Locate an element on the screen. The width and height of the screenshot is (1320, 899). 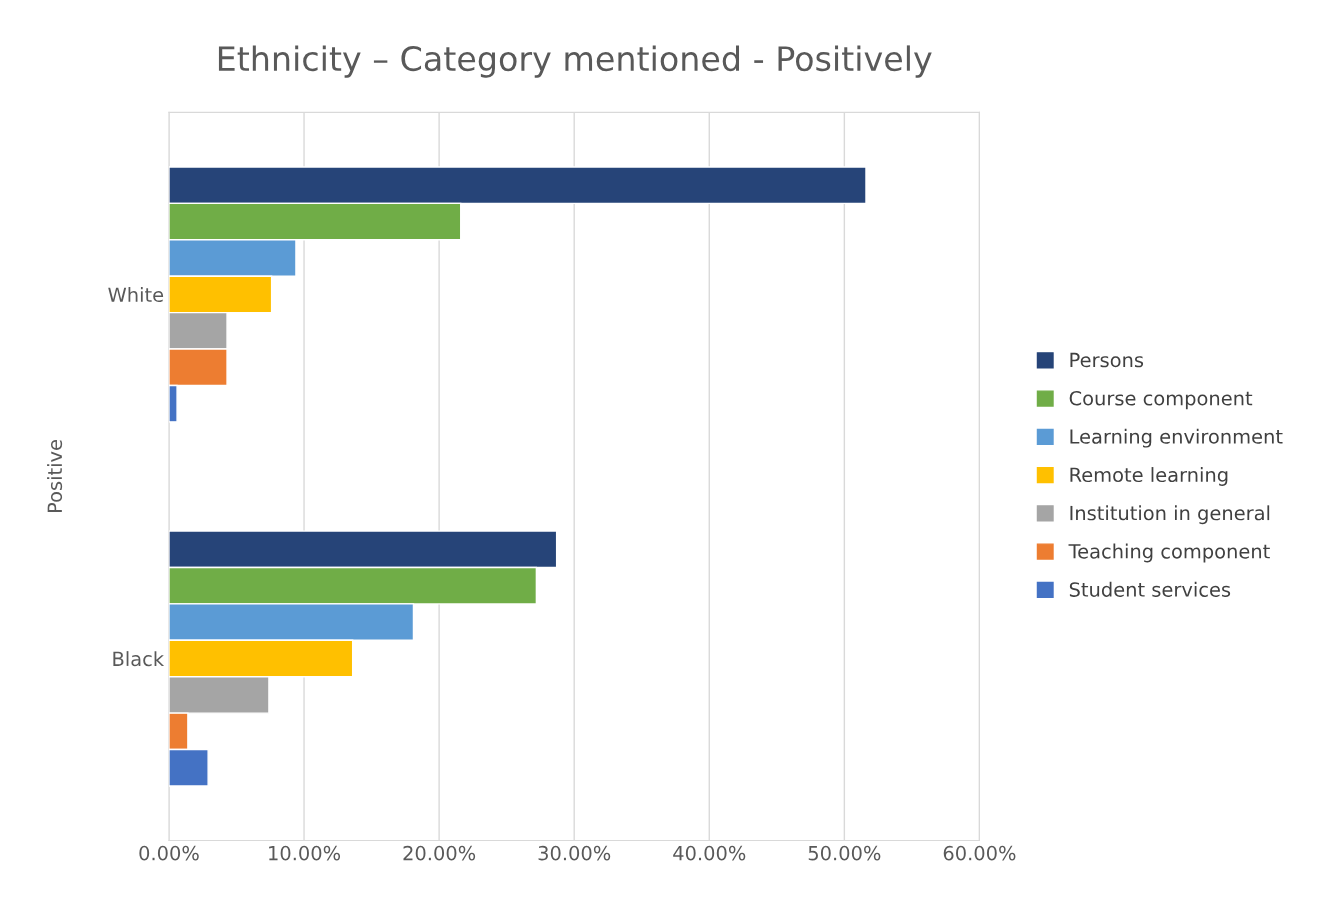
chart-title: Ethnicity – Category mentioned - Positively is located at coordinates (575, 61).